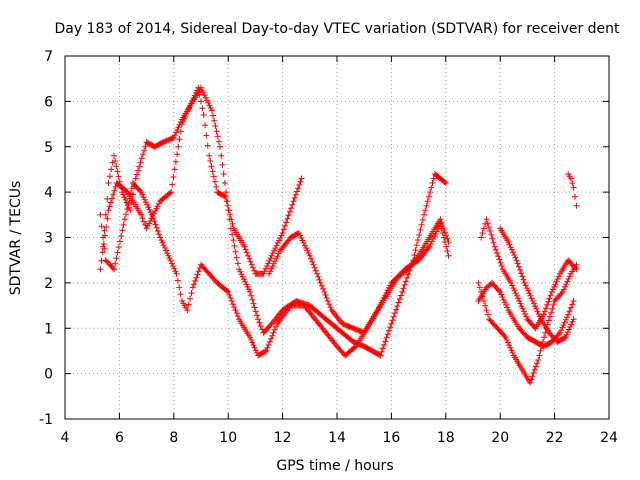 This screenshot has height=480, width=640. What do you see at coordinates (48, 375) in the screenshot?
I see `y-tick-label: 0` at bounding box center [48, 375].